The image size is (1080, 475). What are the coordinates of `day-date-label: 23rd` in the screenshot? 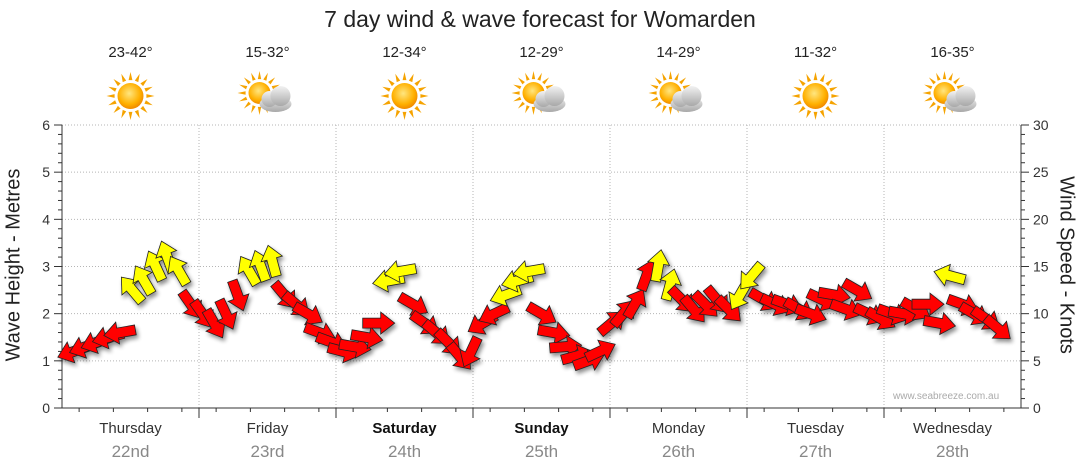 It's located at (267, 451).